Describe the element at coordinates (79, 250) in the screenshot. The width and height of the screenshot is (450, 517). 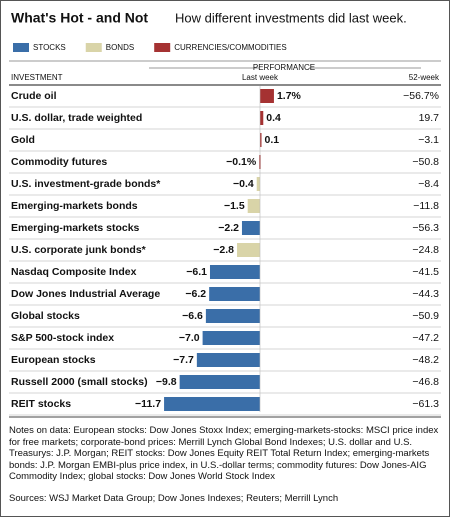
I see `category-label: U.S. corporate junk bonds*` at that location.